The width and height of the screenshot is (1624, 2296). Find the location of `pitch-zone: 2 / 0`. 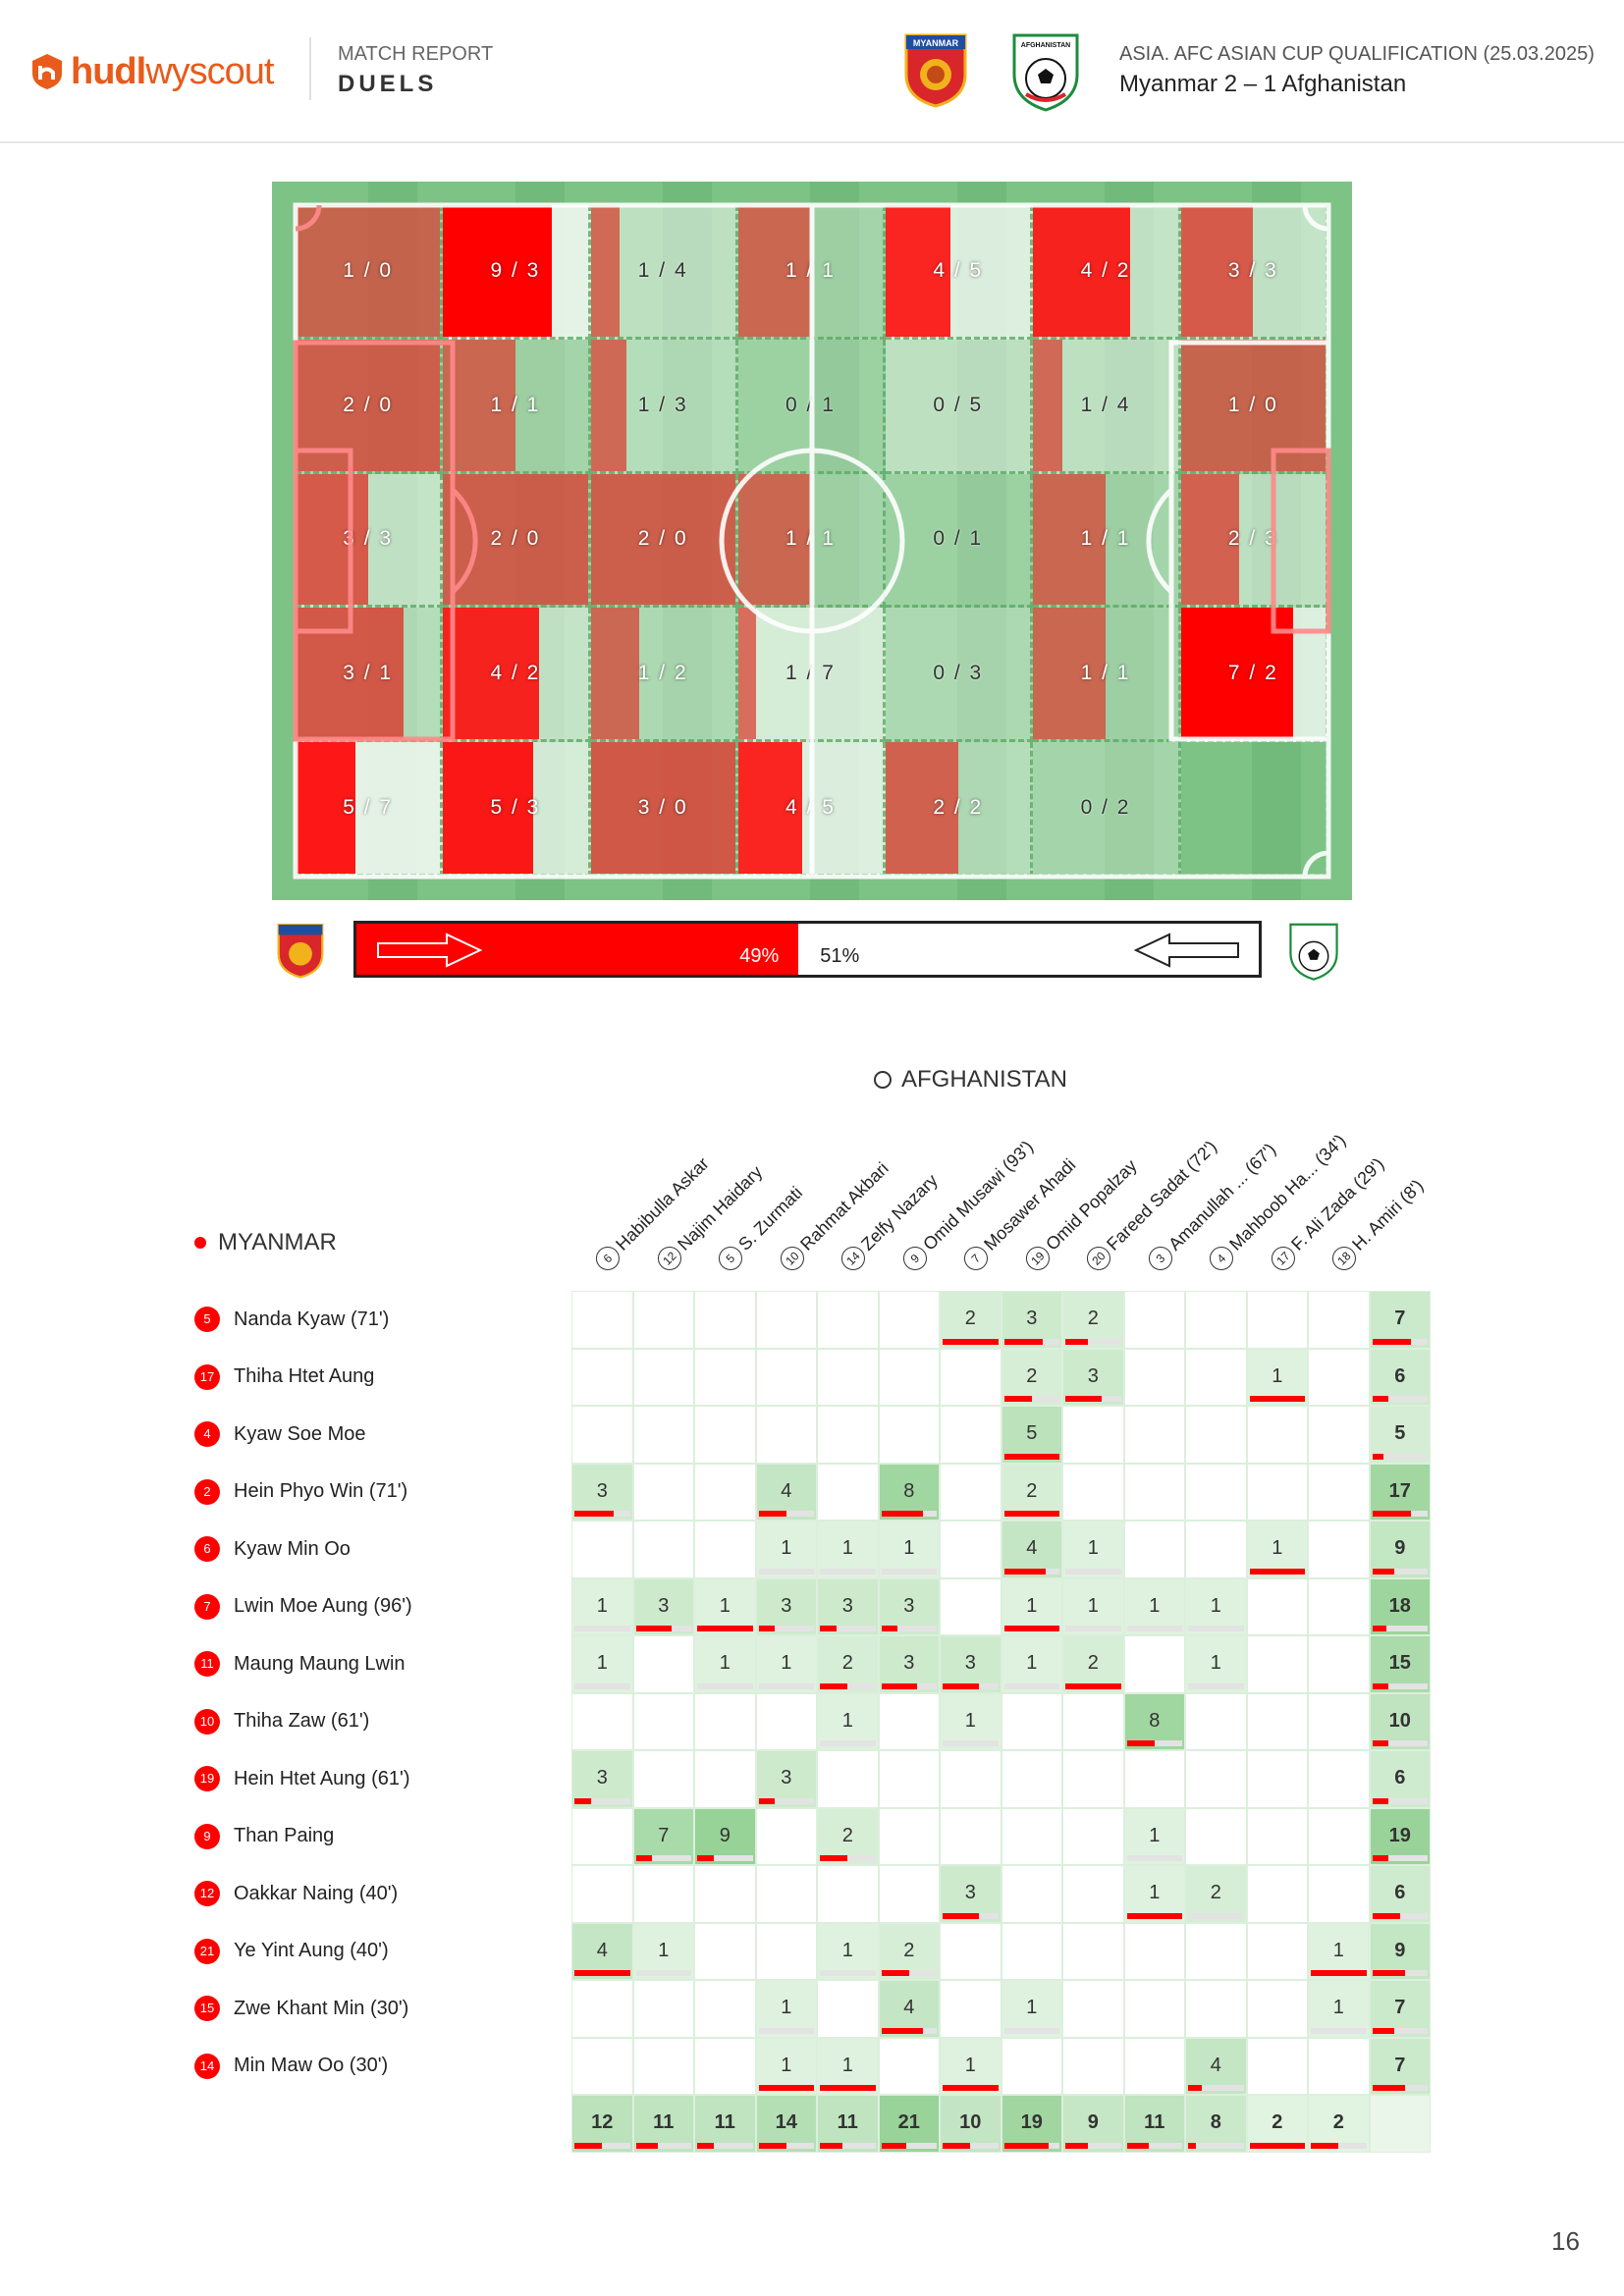

pitch-zone: 2 / 0 is located at coordinates (370, 406).